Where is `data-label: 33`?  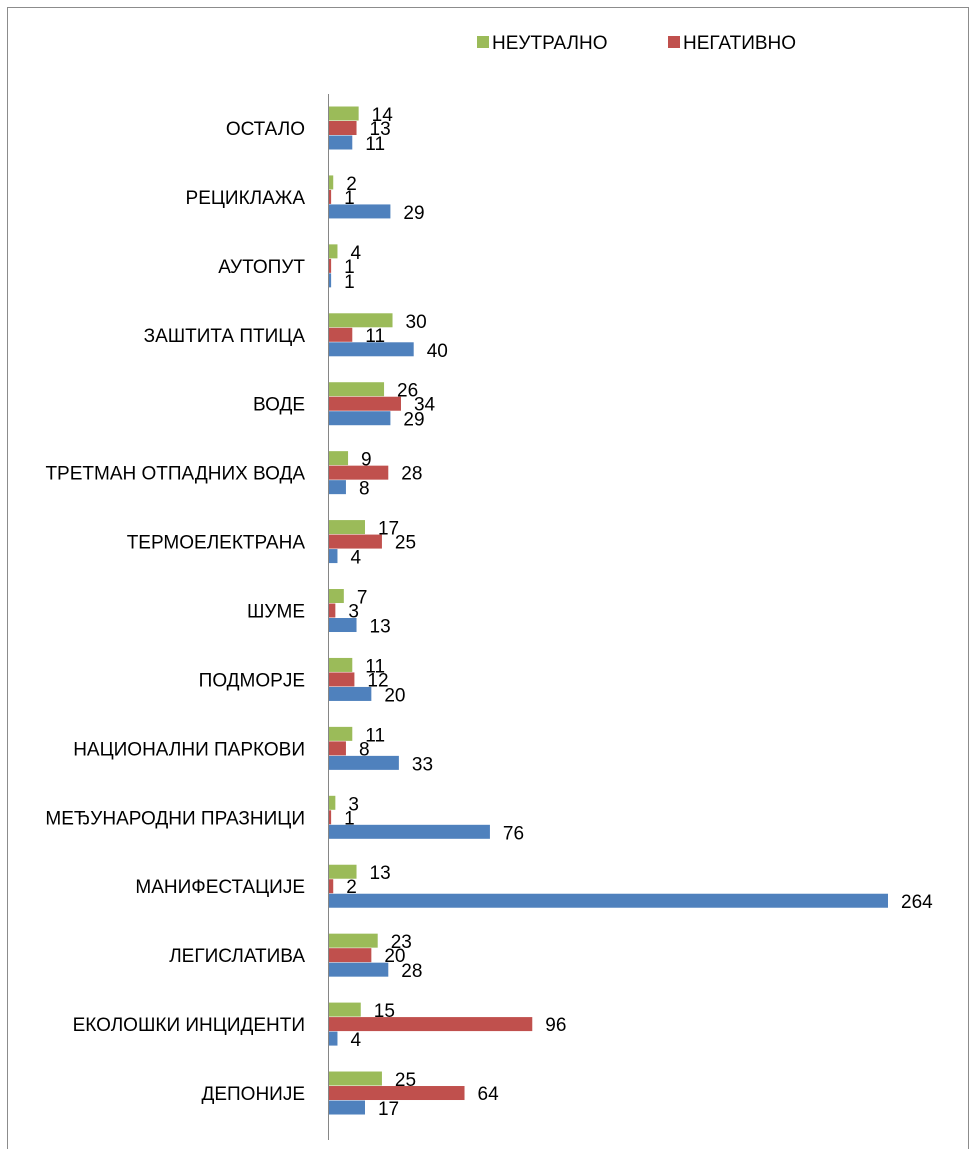 data-label: 33 is located at coordinates (422, 764).